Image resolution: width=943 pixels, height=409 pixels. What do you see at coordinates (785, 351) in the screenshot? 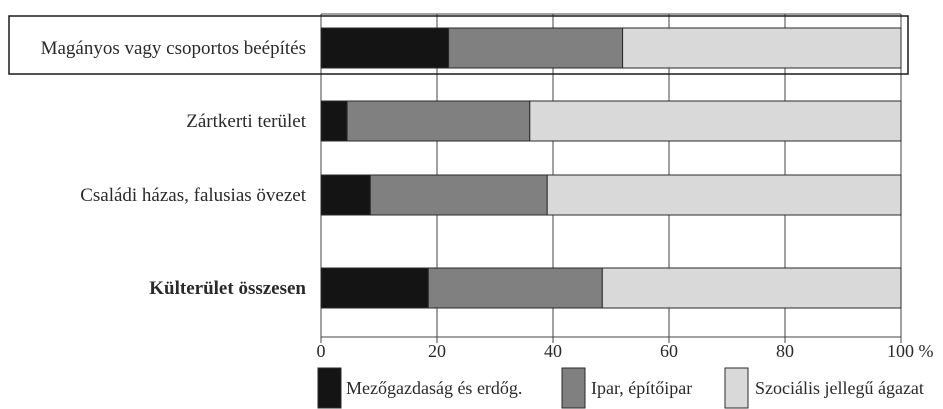
I see `x-tick-label: 80` at bounding box center [785, 351].